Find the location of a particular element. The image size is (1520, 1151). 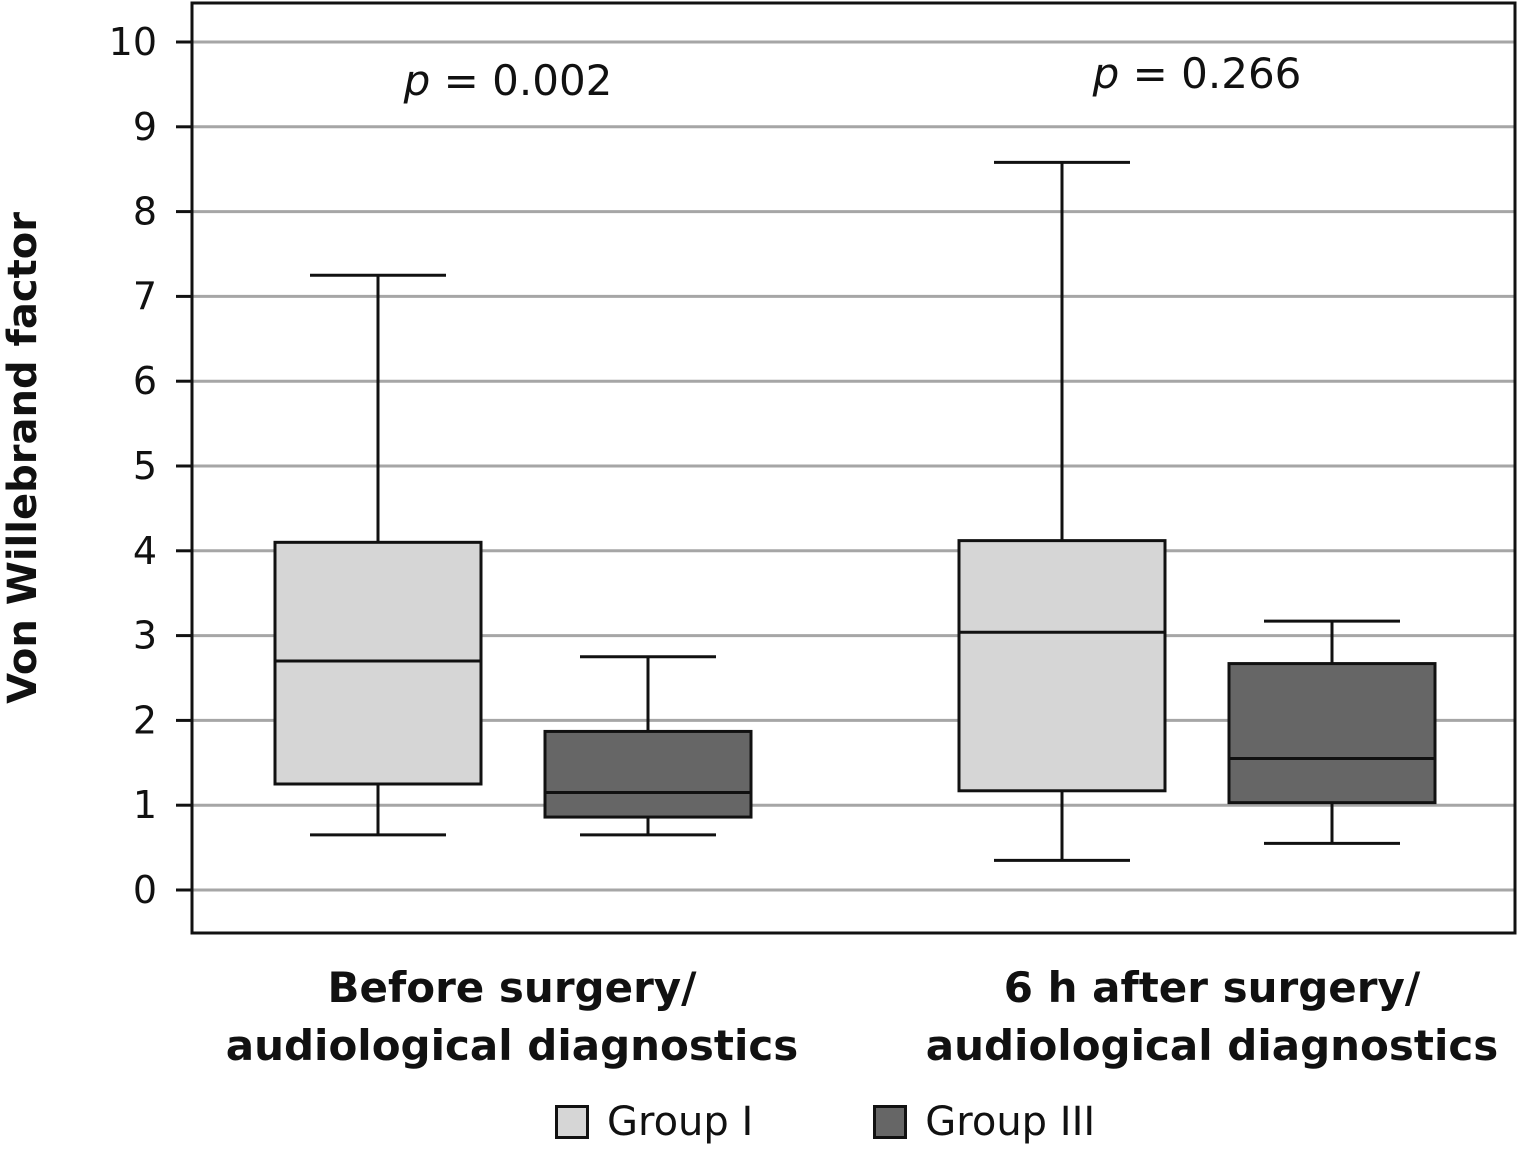

legend-label-group-i: Group I is located at coordinates (680, 1122).